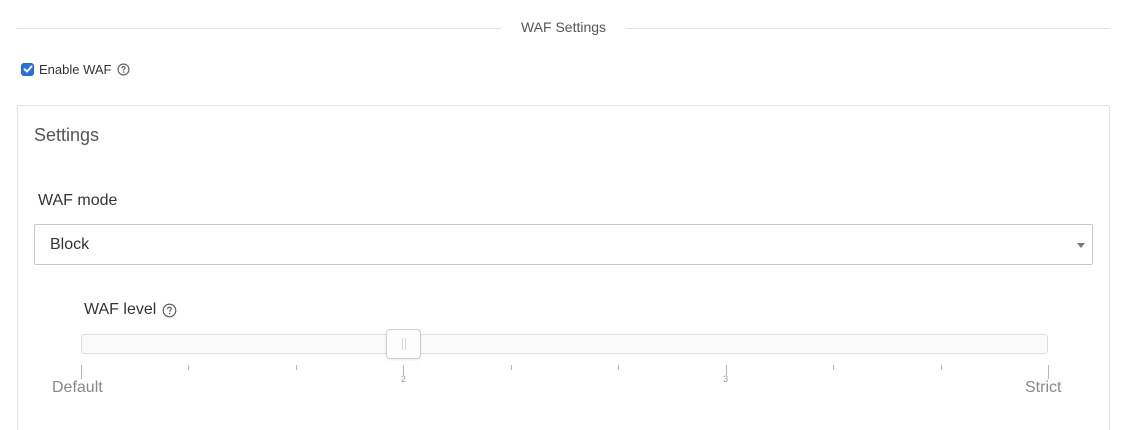  What do you see at coordinates (259, 28) in the screenshot?
I see `divider-left` at bounding box center [259, 28].